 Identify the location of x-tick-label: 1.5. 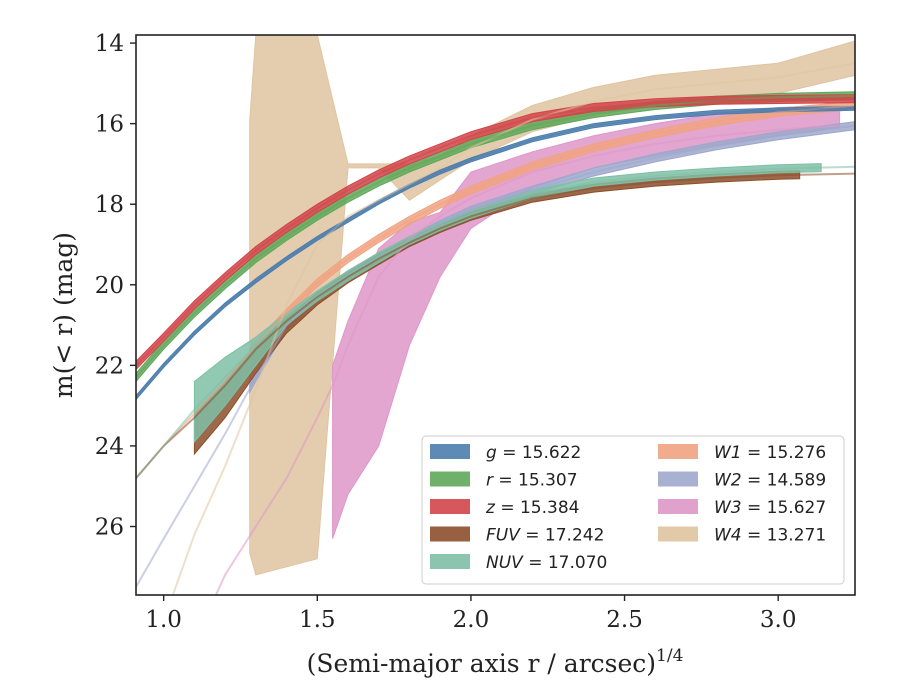
(317, 620).